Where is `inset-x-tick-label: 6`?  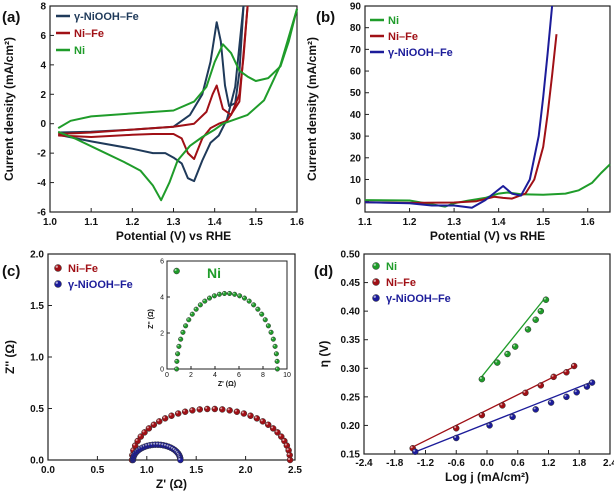 inset-x-tick-label: 6 is located at coordinates (239, 375).